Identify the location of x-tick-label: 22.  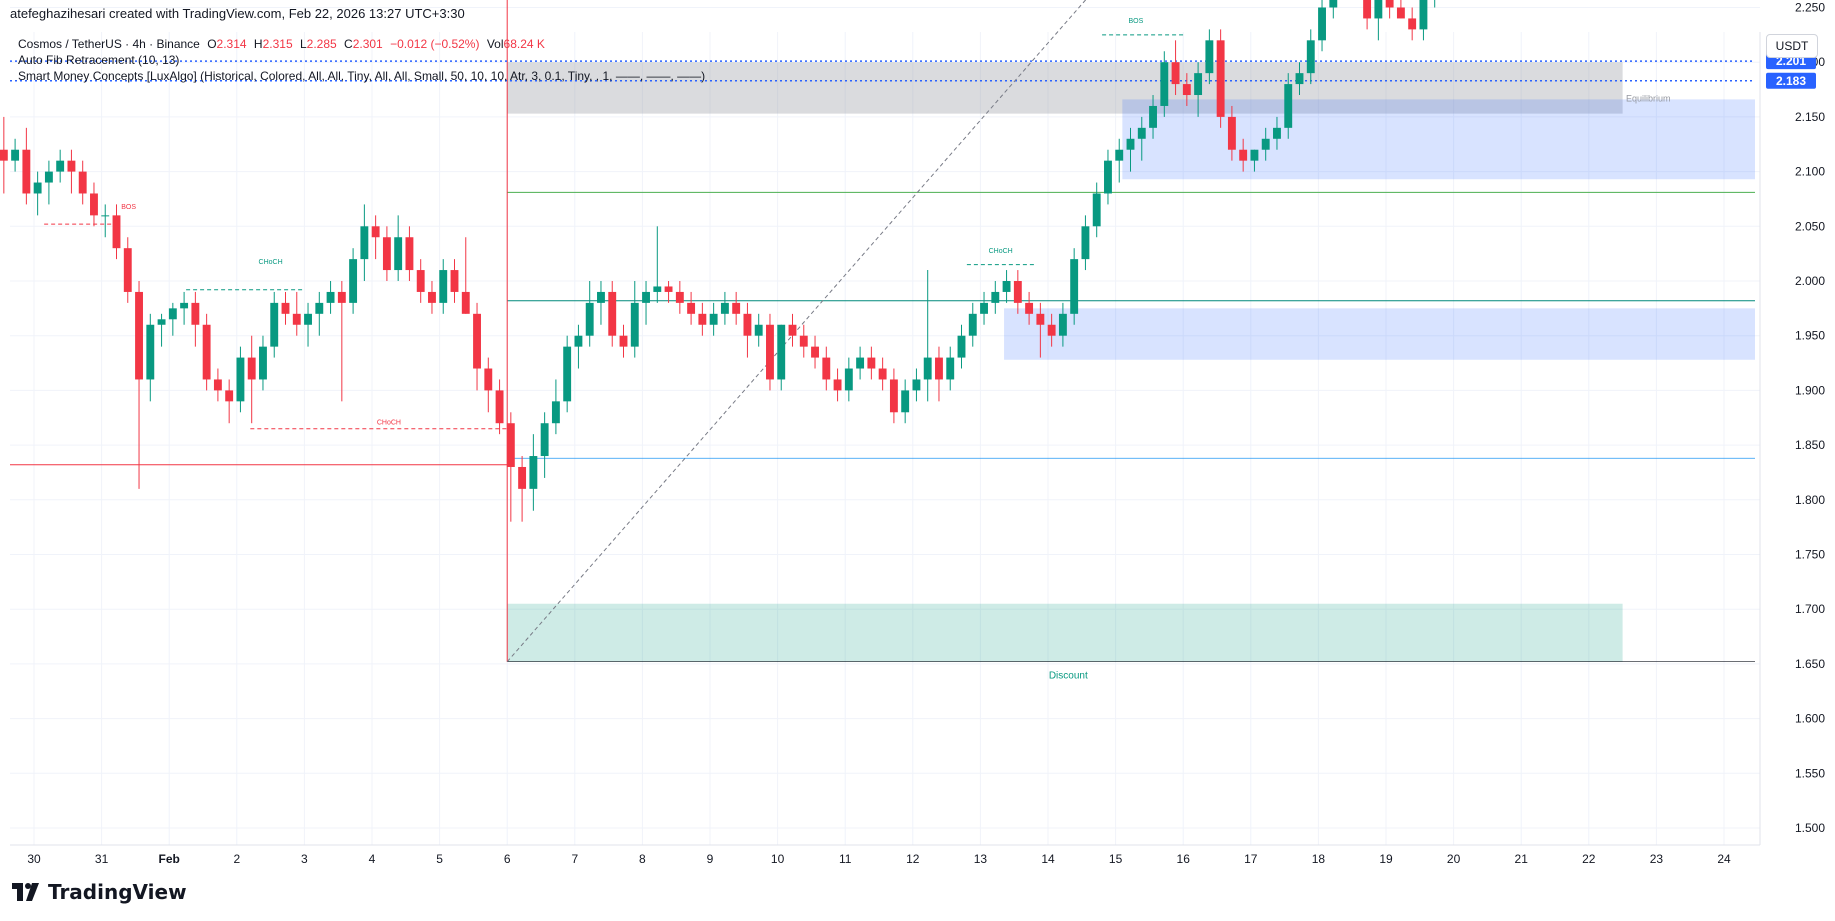
(1589, 859).